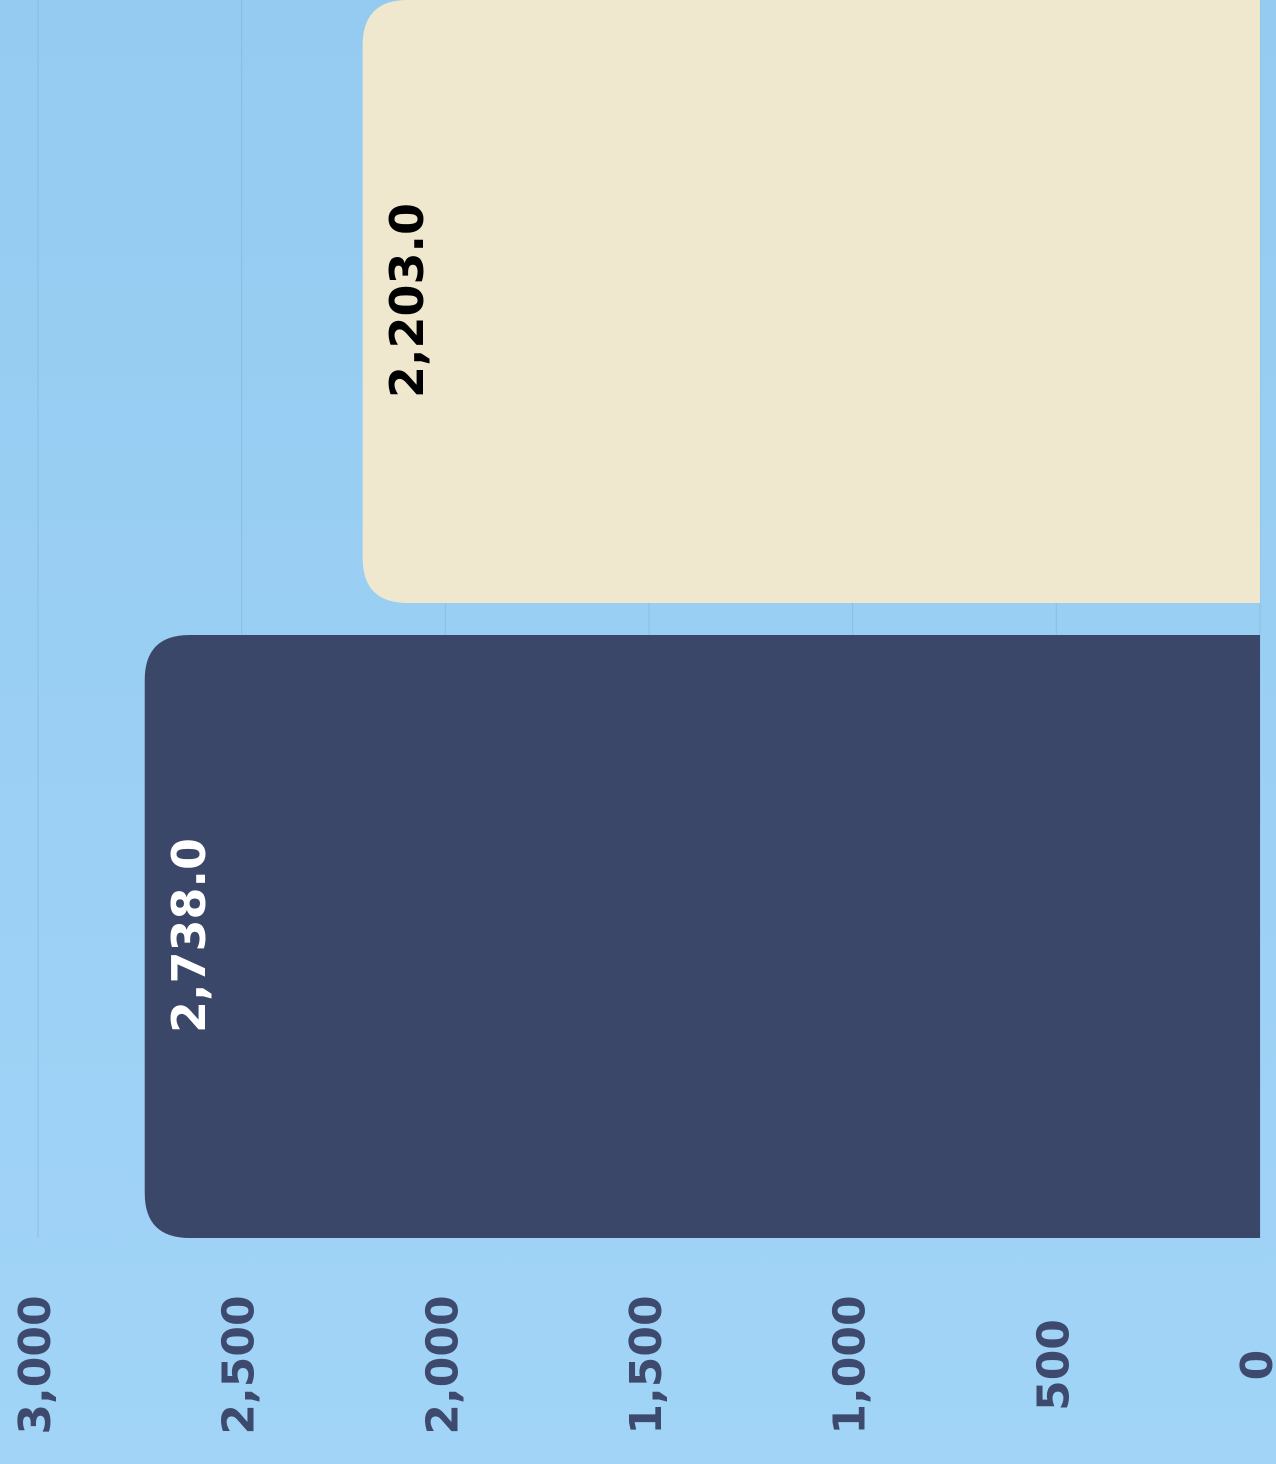 This screenshot has height=1464, width=1276. I want to click on x-tick-label: 2,000, so click(442, 1364).